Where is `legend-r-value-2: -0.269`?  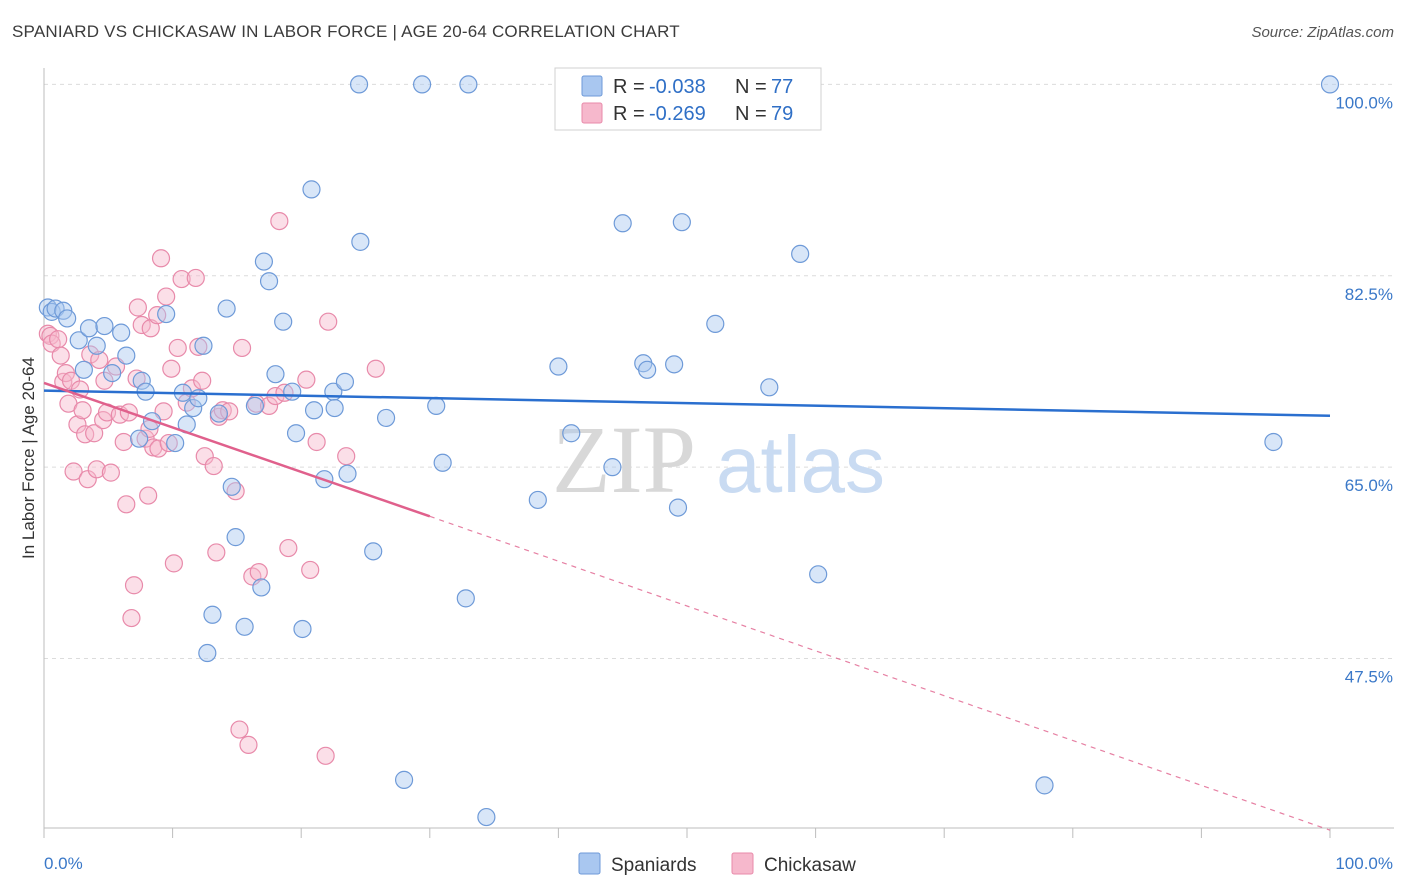 legend-r-value-2: -0.269 is located at coordinates (677, 114).